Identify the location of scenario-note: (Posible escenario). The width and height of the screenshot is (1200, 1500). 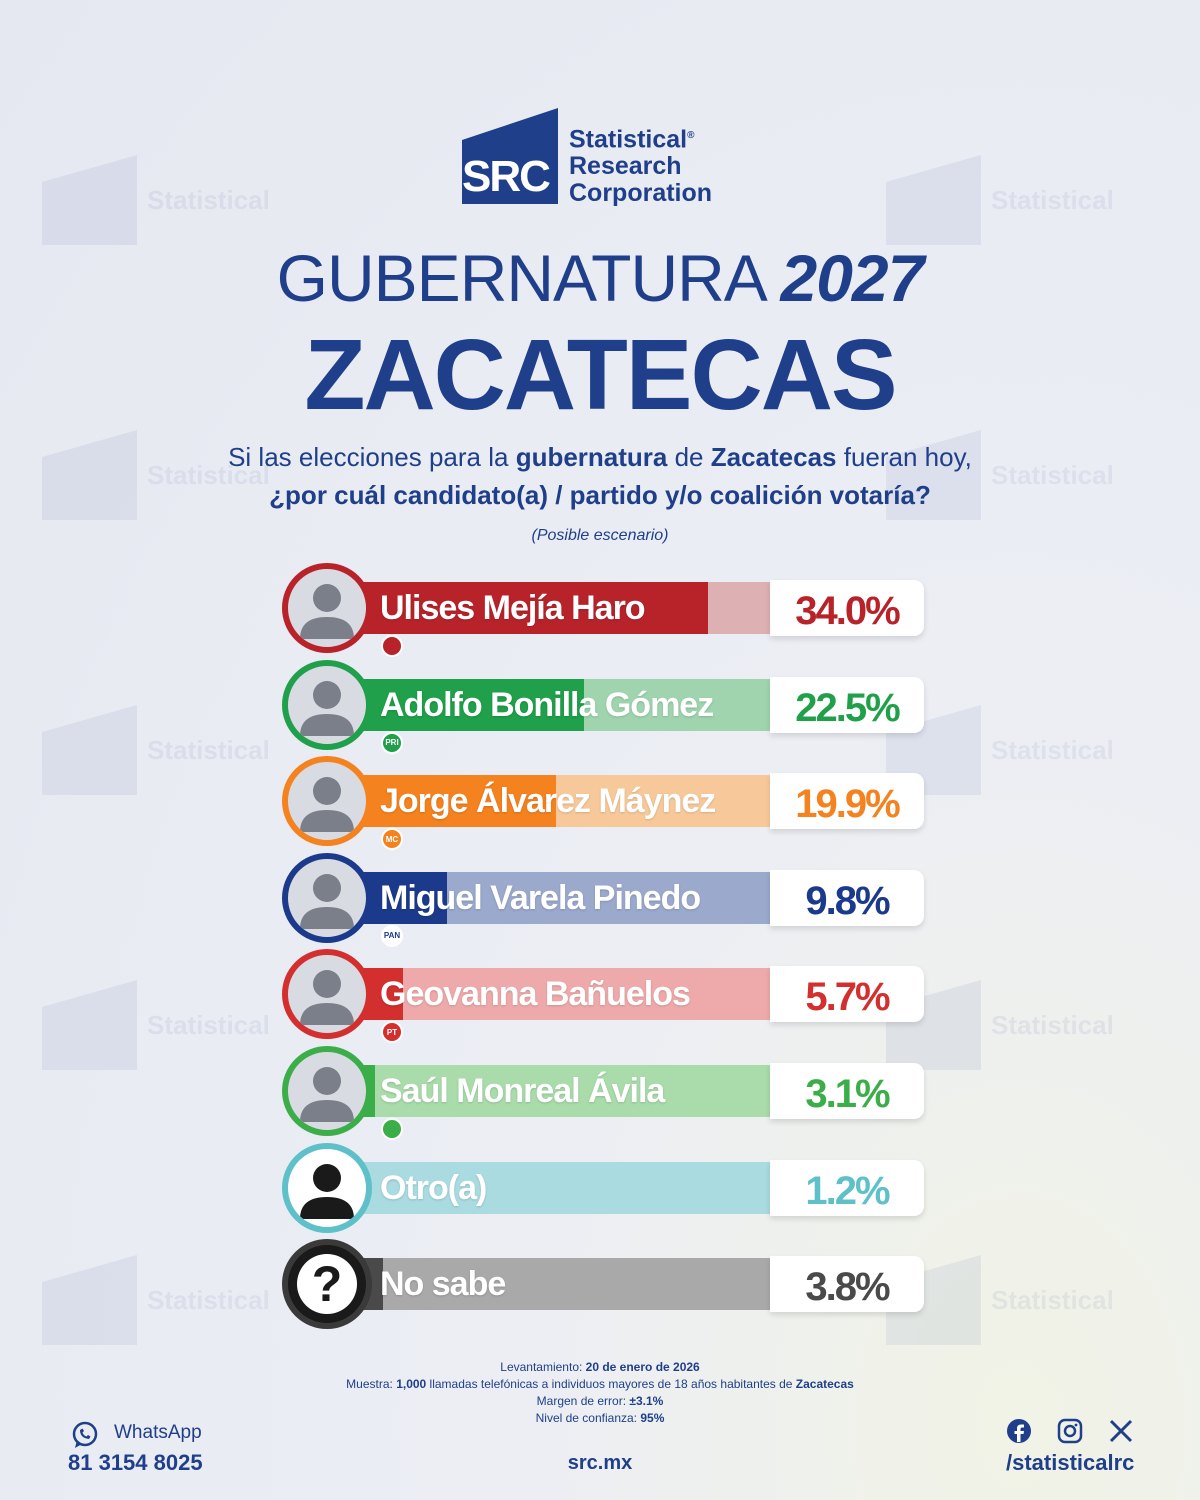
(600, 535).